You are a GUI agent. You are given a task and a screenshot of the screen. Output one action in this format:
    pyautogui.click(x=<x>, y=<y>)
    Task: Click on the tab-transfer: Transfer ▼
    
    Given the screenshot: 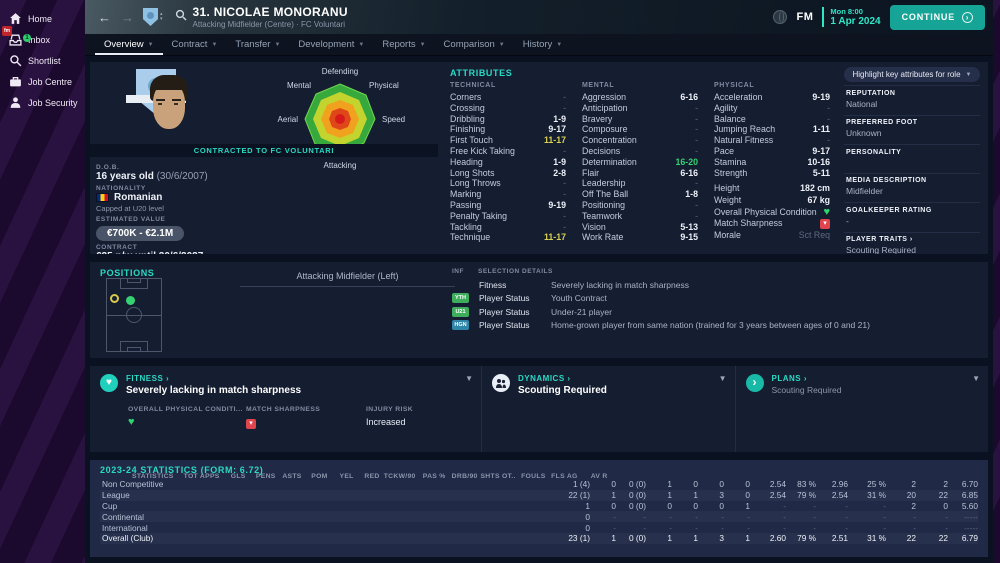 What is the action you would take?
    pyautogui.click(x=257, y=45)
    